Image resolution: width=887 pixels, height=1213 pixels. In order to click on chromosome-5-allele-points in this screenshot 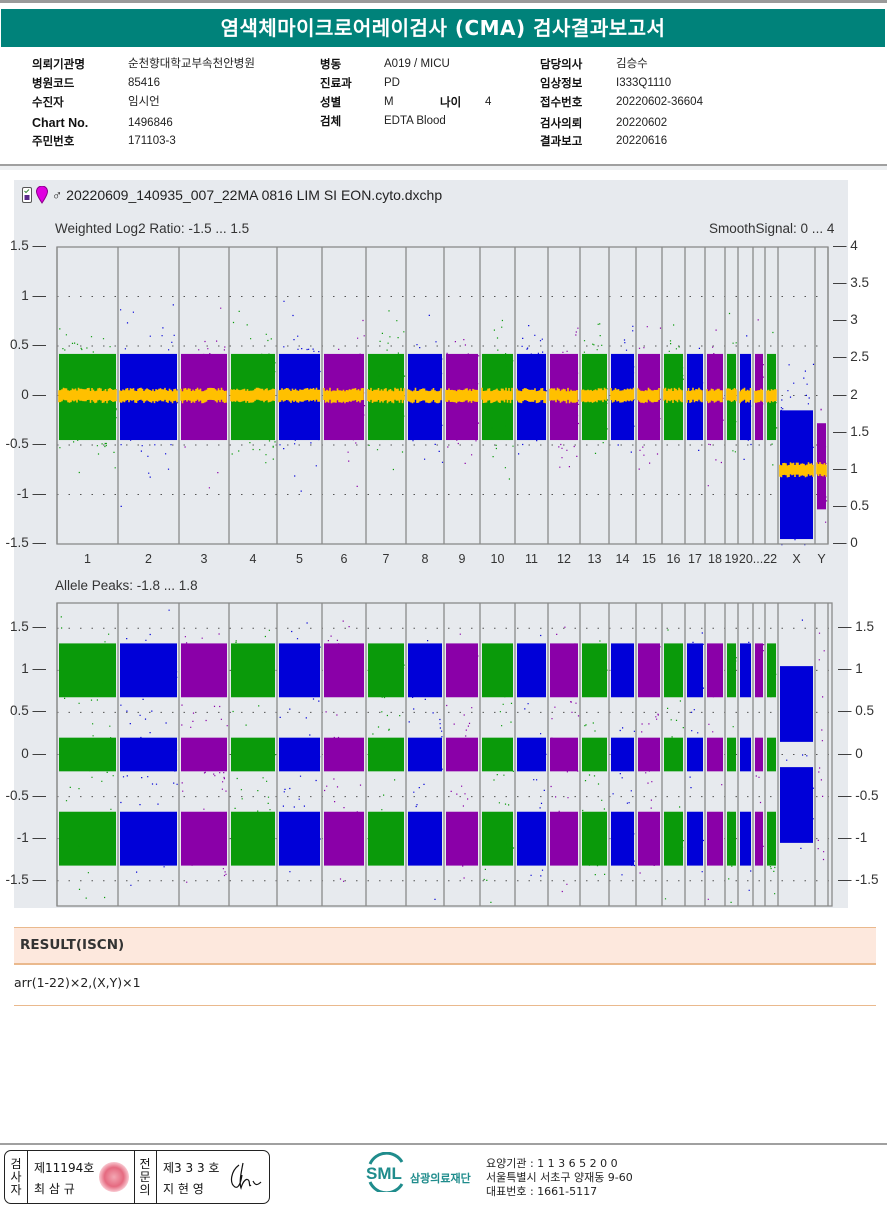, I will do `click(300, 747)`.